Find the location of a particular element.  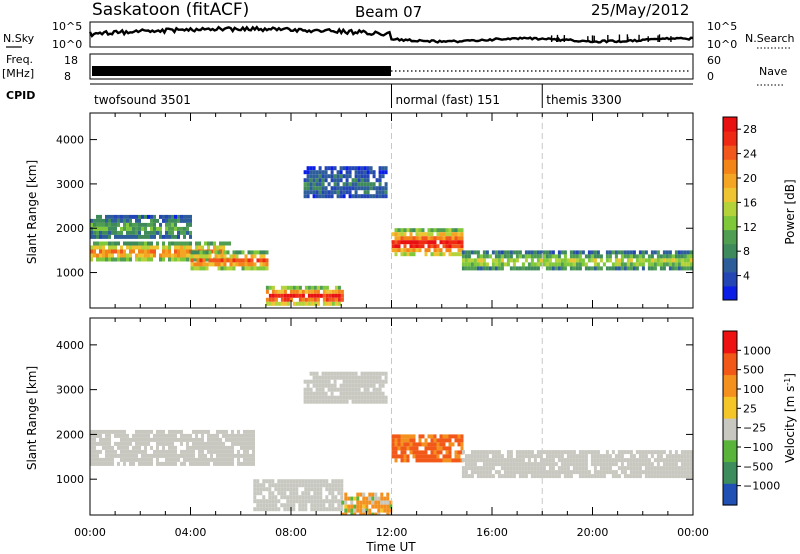

colorbar-tick-label: 500 is located at coordinates (753, 370).